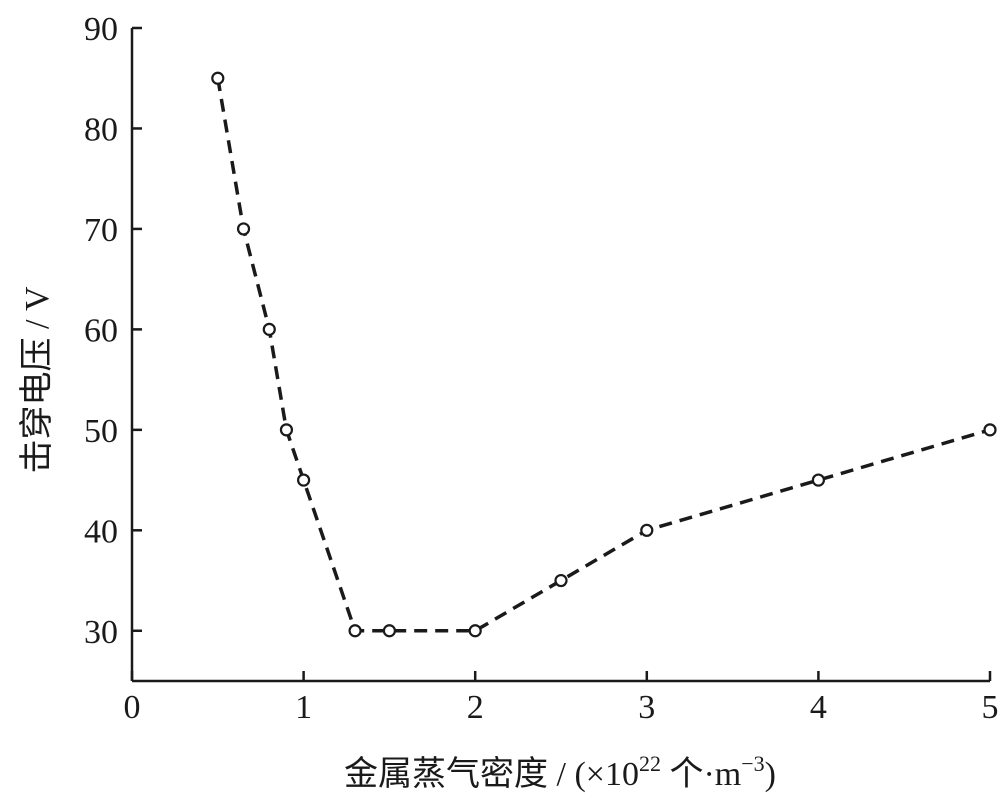 This screenshot has height=797, width=1000. Describe the element at coordinates (101, 531) in the screenshot. I see `y-tick-label: 40` at that location.